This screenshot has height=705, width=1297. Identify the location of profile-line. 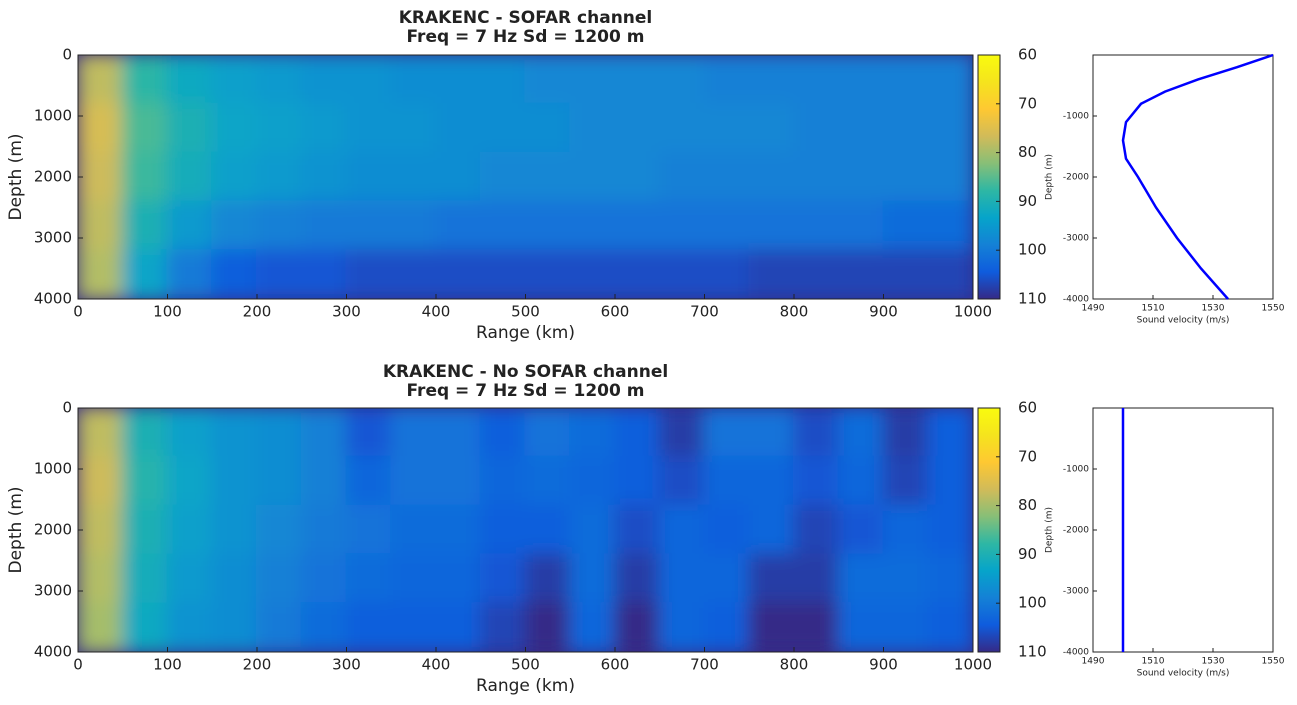
(1197, 176).